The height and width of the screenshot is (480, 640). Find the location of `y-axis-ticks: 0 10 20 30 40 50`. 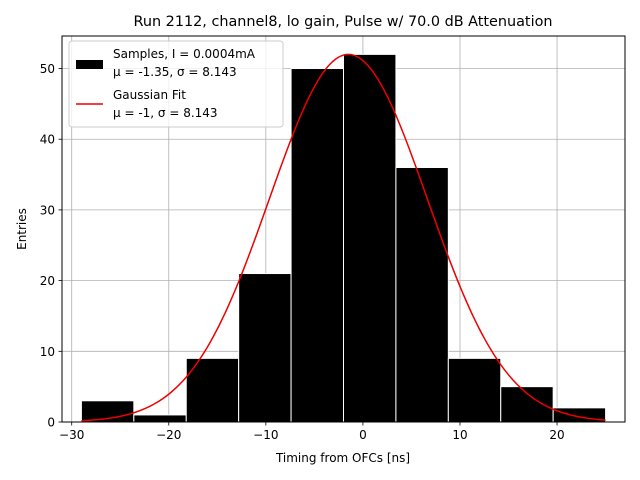

y-axis-ticks: 0 10 20 30 40 50 is located at coordinates (51, 246).